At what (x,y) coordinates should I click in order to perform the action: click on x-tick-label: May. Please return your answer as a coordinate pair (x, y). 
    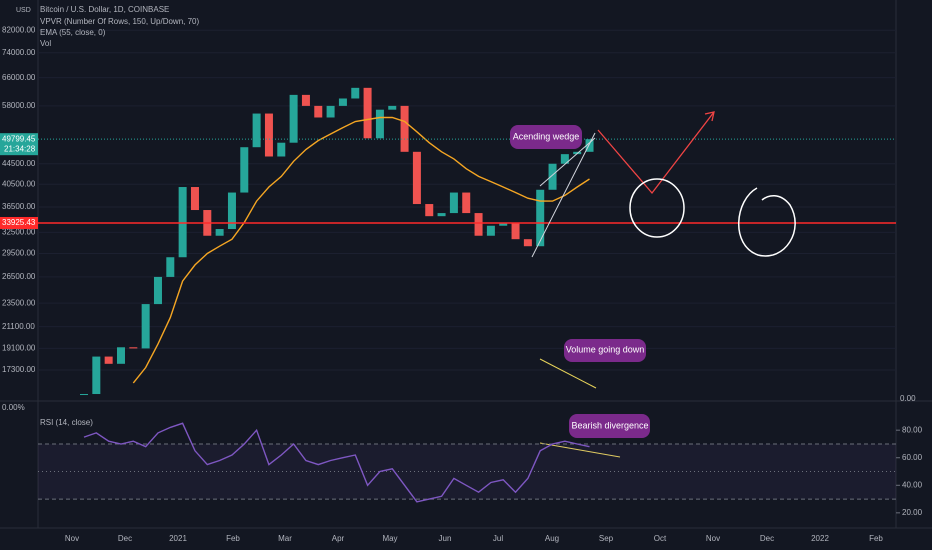
    Looking at the image, I should click on (389, 538).